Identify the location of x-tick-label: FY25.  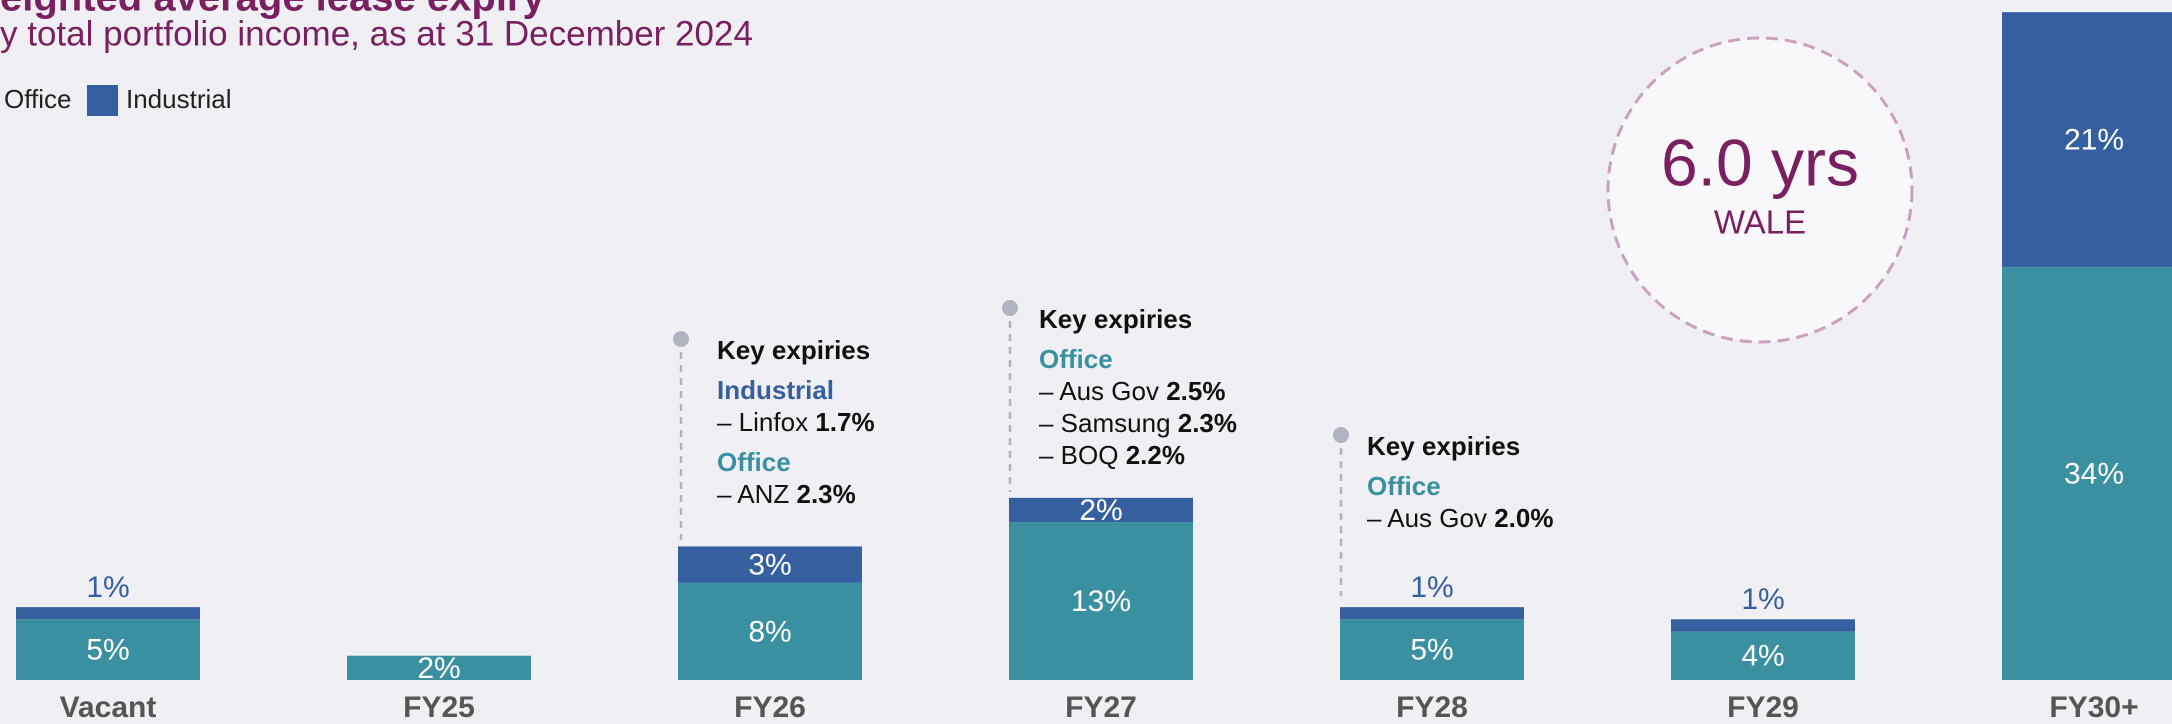
(439, 707).